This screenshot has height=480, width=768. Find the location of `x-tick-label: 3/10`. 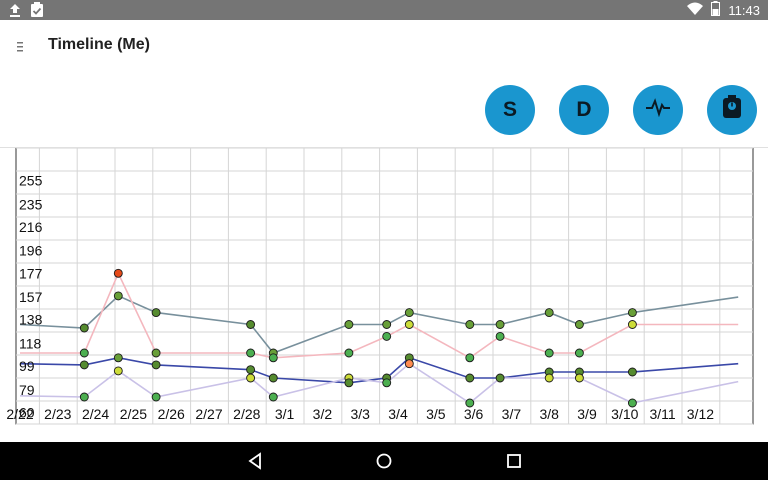

x-tick-label: 3/10 is located at coordinates (624, 414).